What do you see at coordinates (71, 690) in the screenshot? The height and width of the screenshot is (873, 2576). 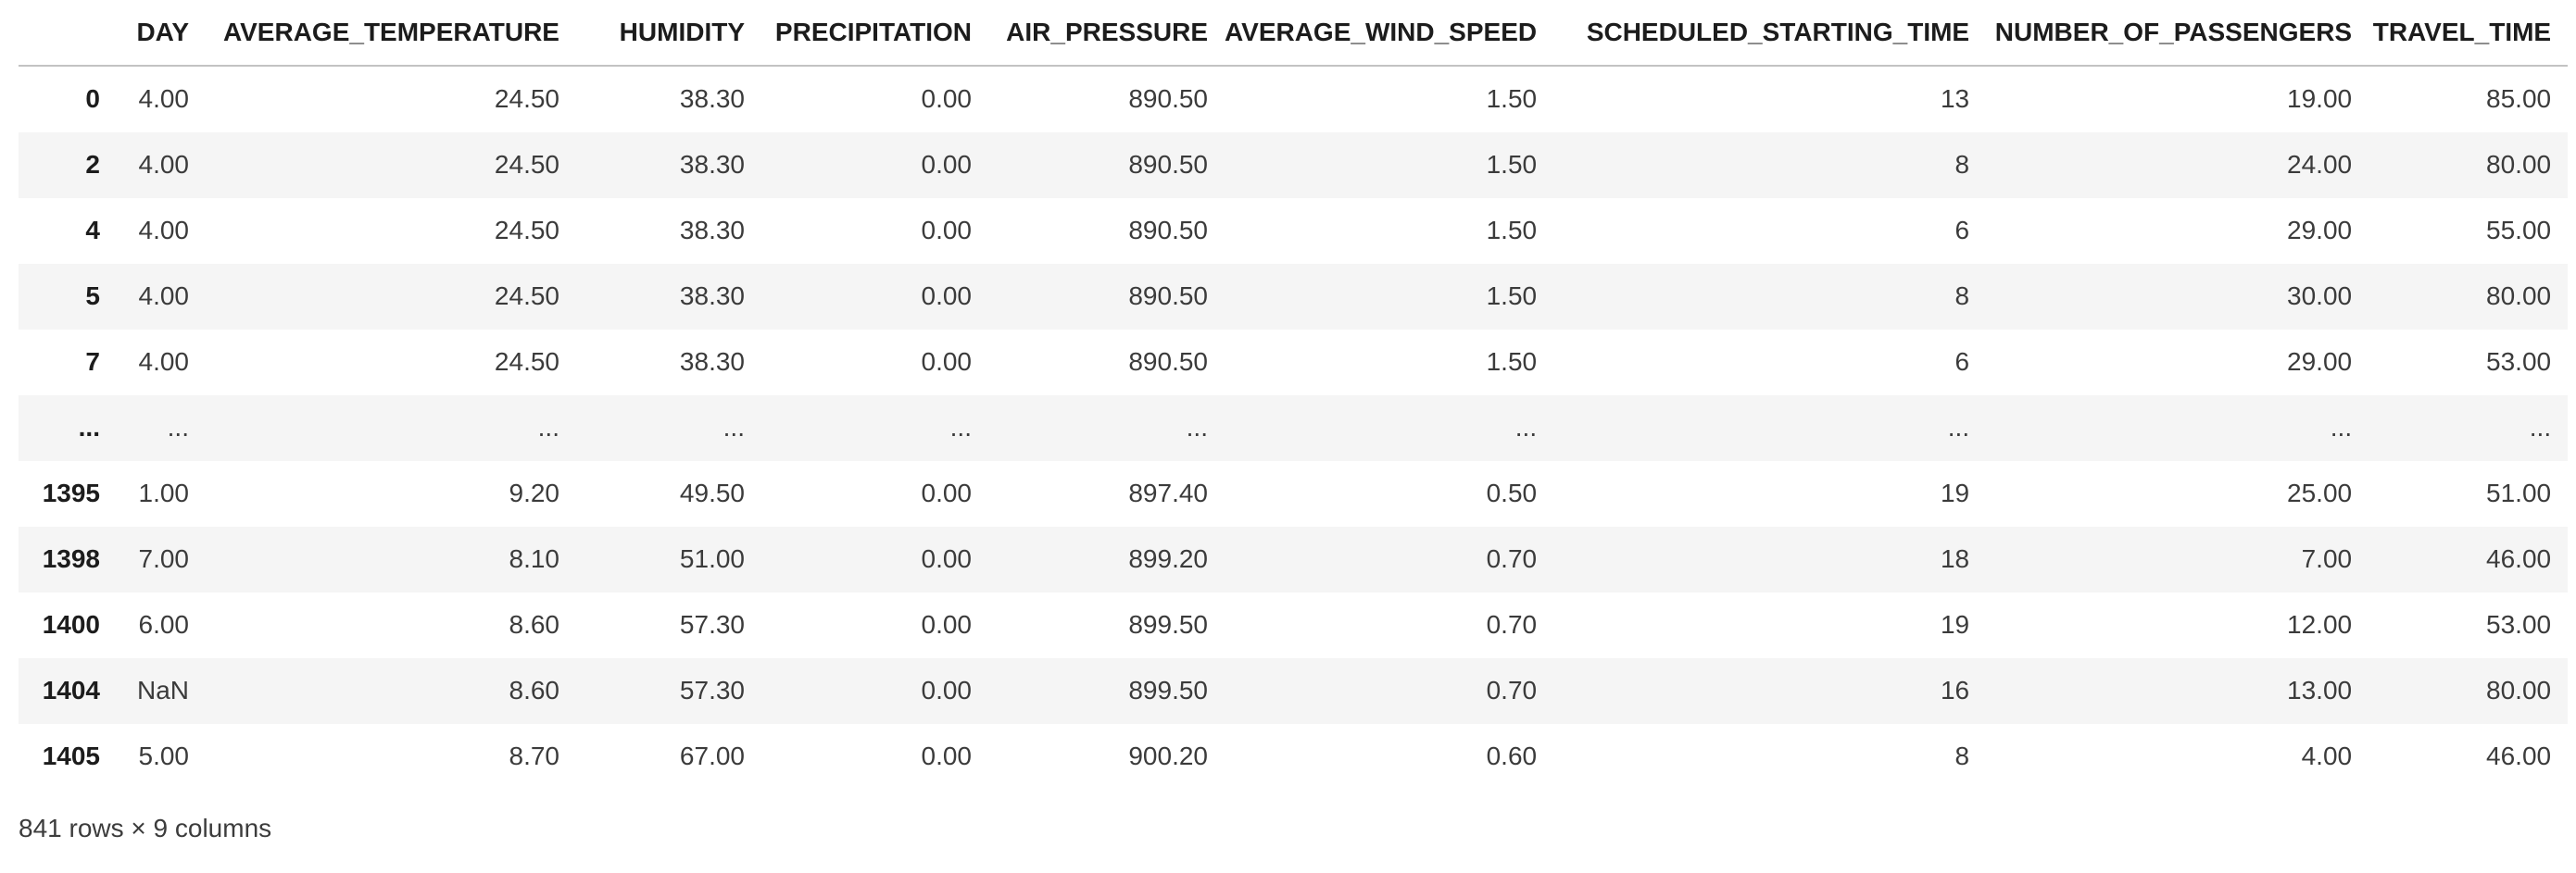 I see `row-index: 1404` at bounding box center [71, 690].